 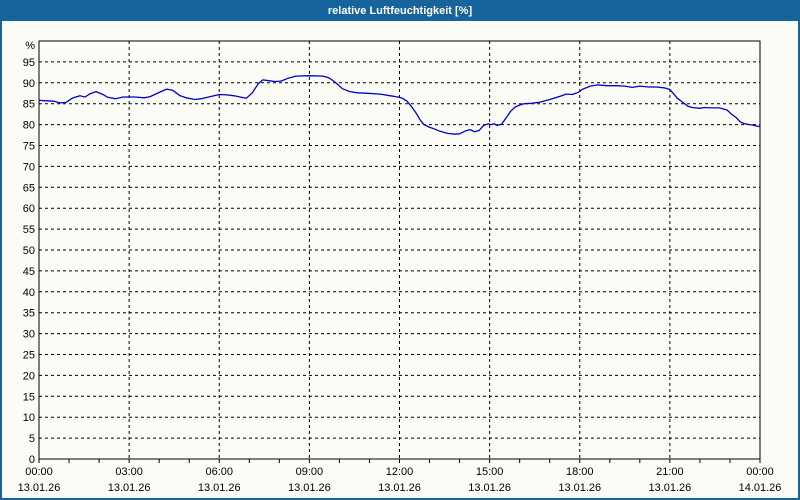 I want to click on x-axis-ticks, so click(x=399, y=461).